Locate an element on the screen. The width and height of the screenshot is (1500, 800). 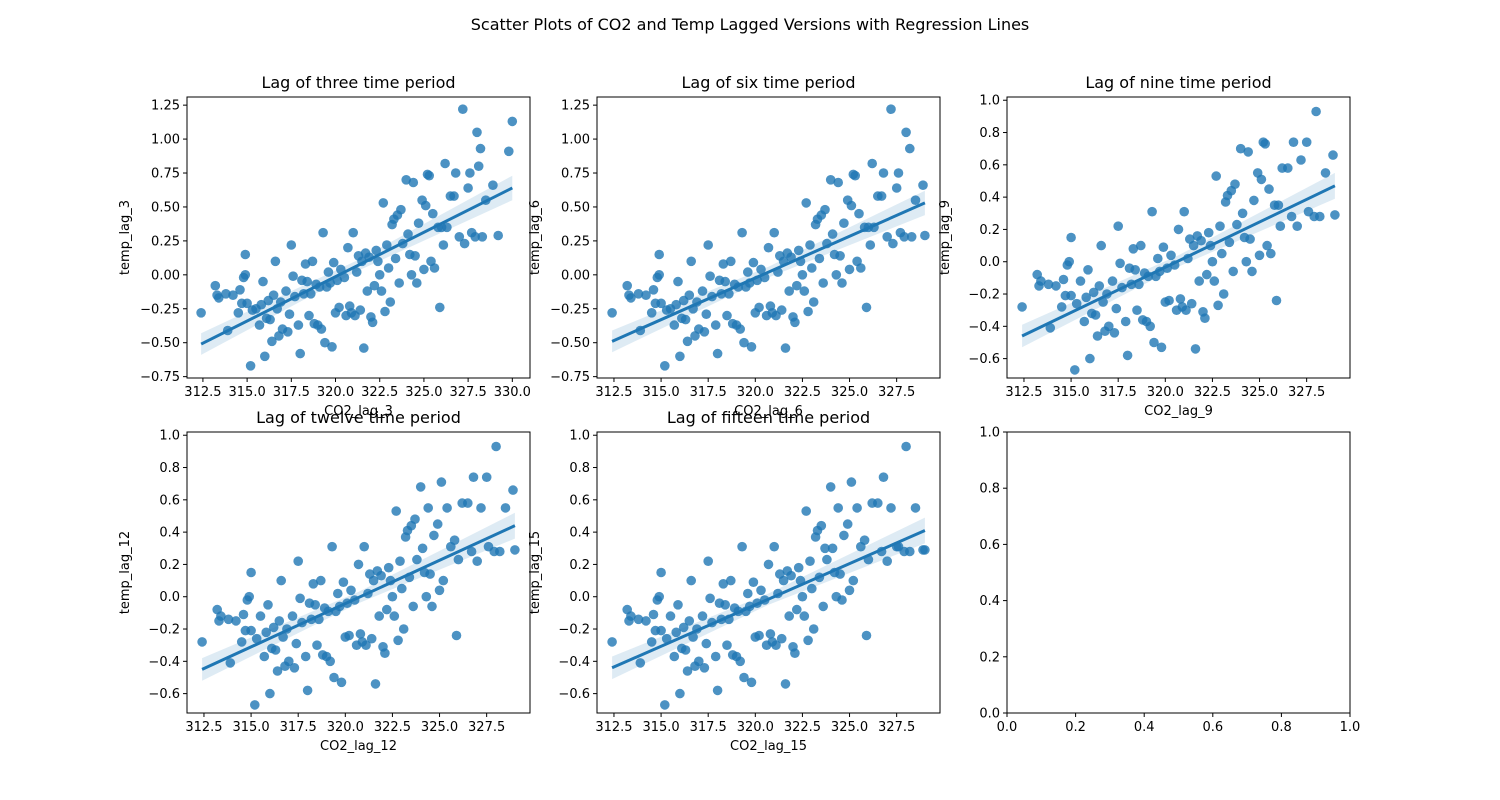
subplot-title: Lag of twelve time period is located at coordinates (358, 417).